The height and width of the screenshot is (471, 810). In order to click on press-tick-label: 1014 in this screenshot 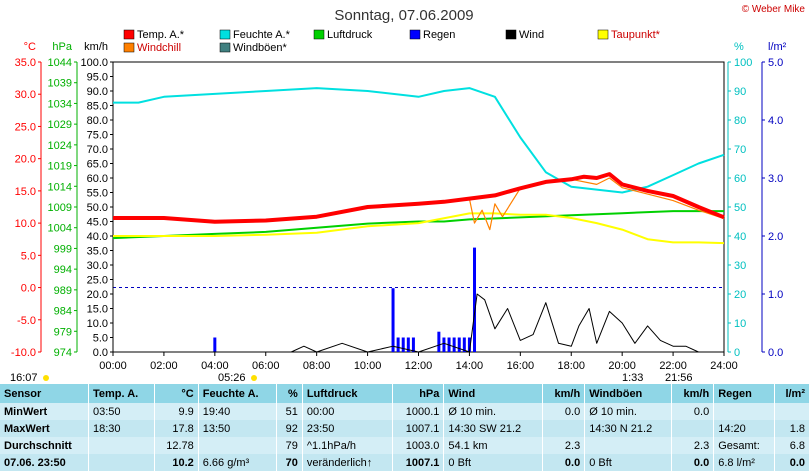, I will do `click(60, 187)`.